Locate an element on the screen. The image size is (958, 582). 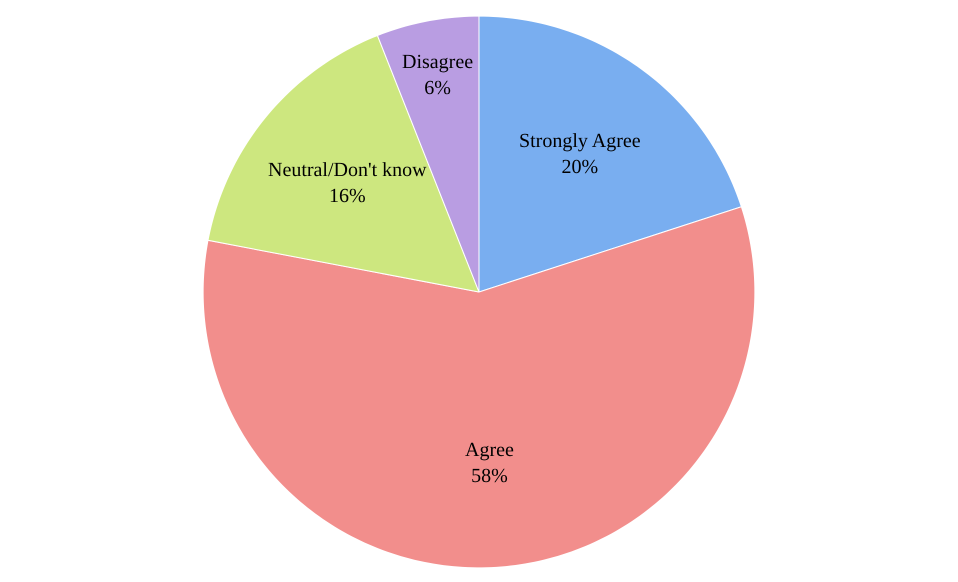
data-label: 58% is located at coordinates (489, 476).